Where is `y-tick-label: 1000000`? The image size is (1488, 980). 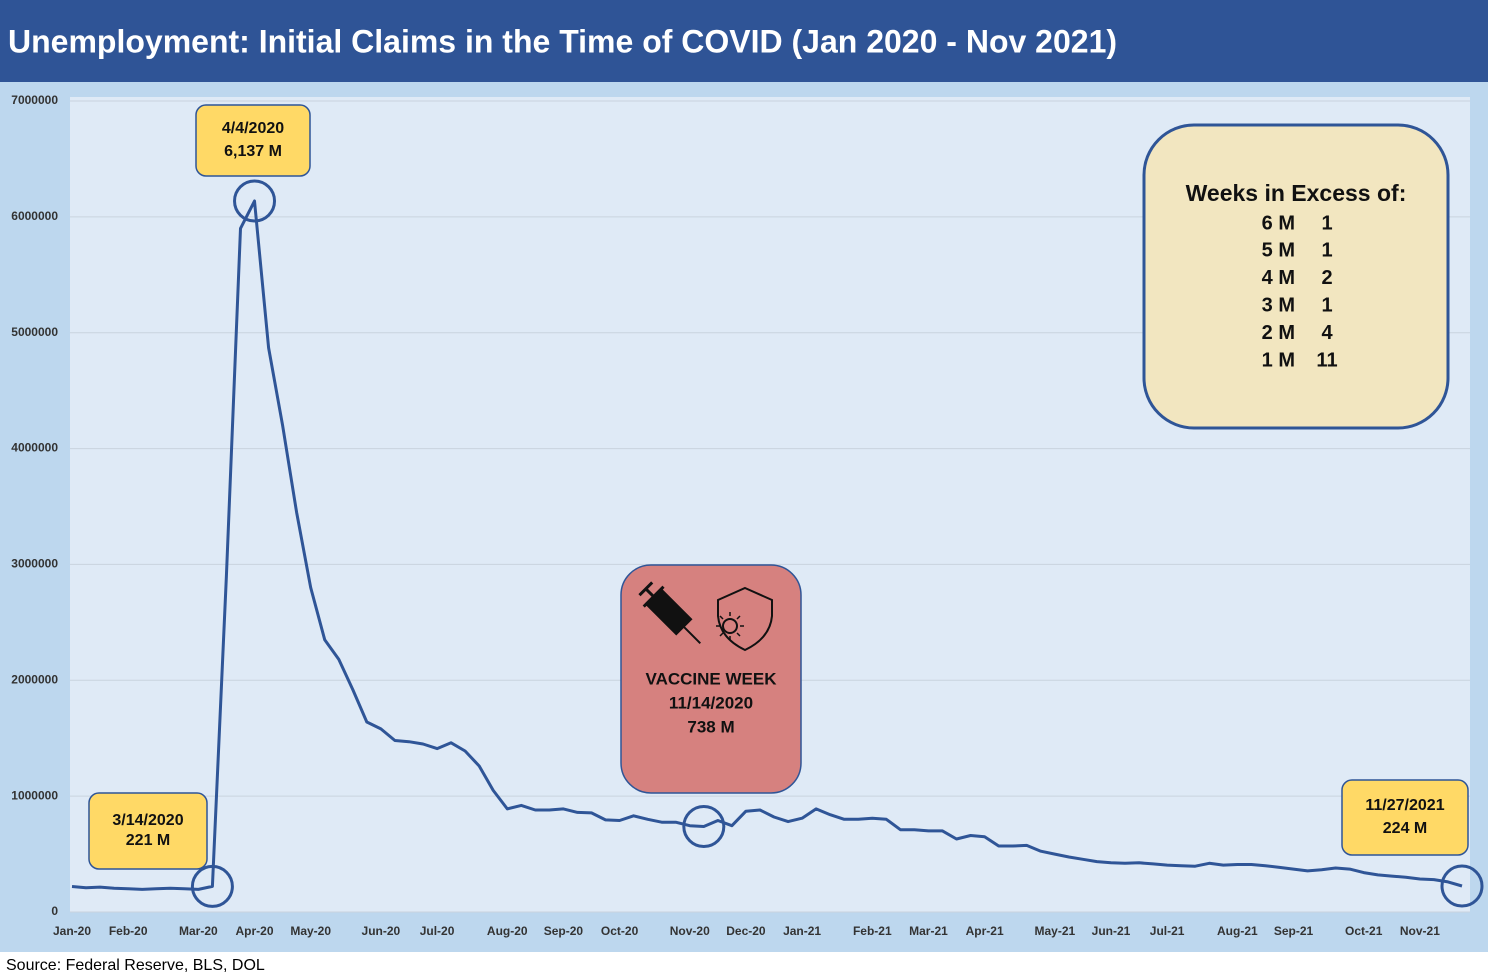
y-tick-label: 1000000 is located at coordinates (34, 795).